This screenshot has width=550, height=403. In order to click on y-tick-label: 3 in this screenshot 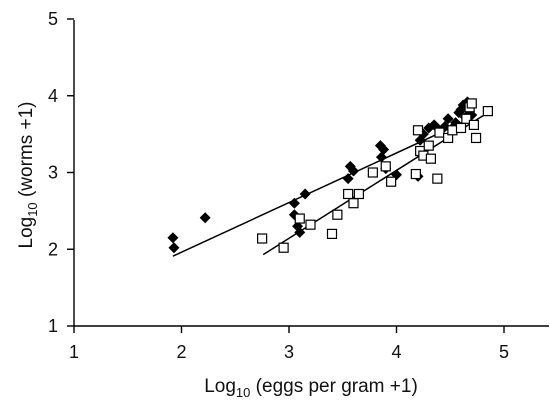, I will do `click(53, 173)`.